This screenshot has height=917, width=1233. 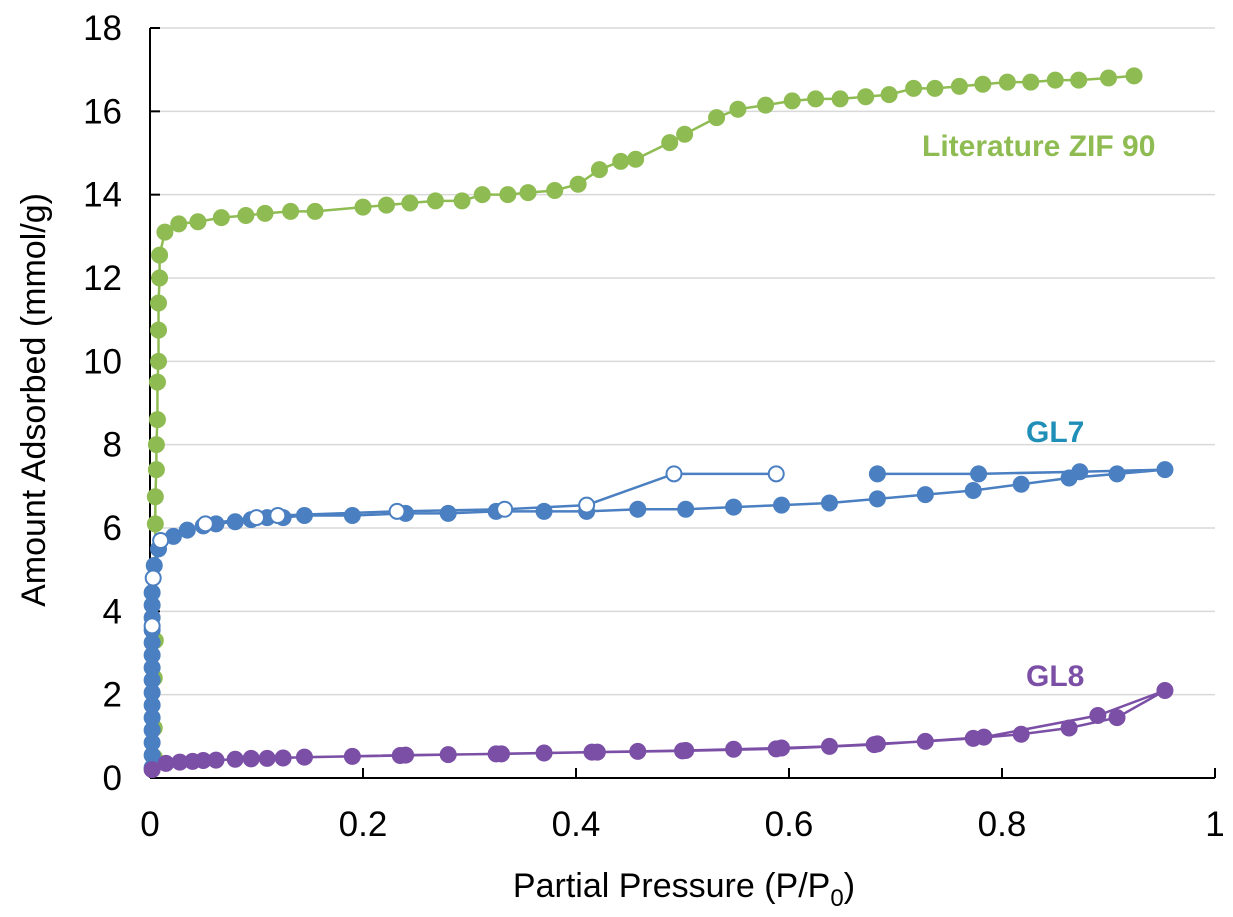 I want to click on series-line, so click(x=463, y=549).